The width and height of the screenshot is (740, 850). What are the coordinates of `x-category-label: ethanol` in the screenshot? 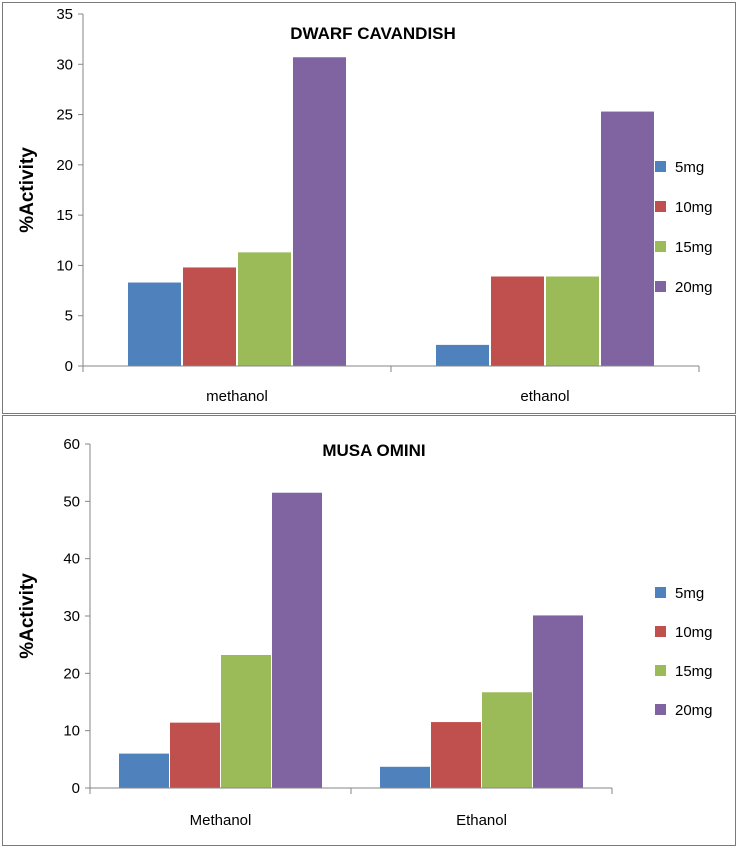 It's located at (544, 396).